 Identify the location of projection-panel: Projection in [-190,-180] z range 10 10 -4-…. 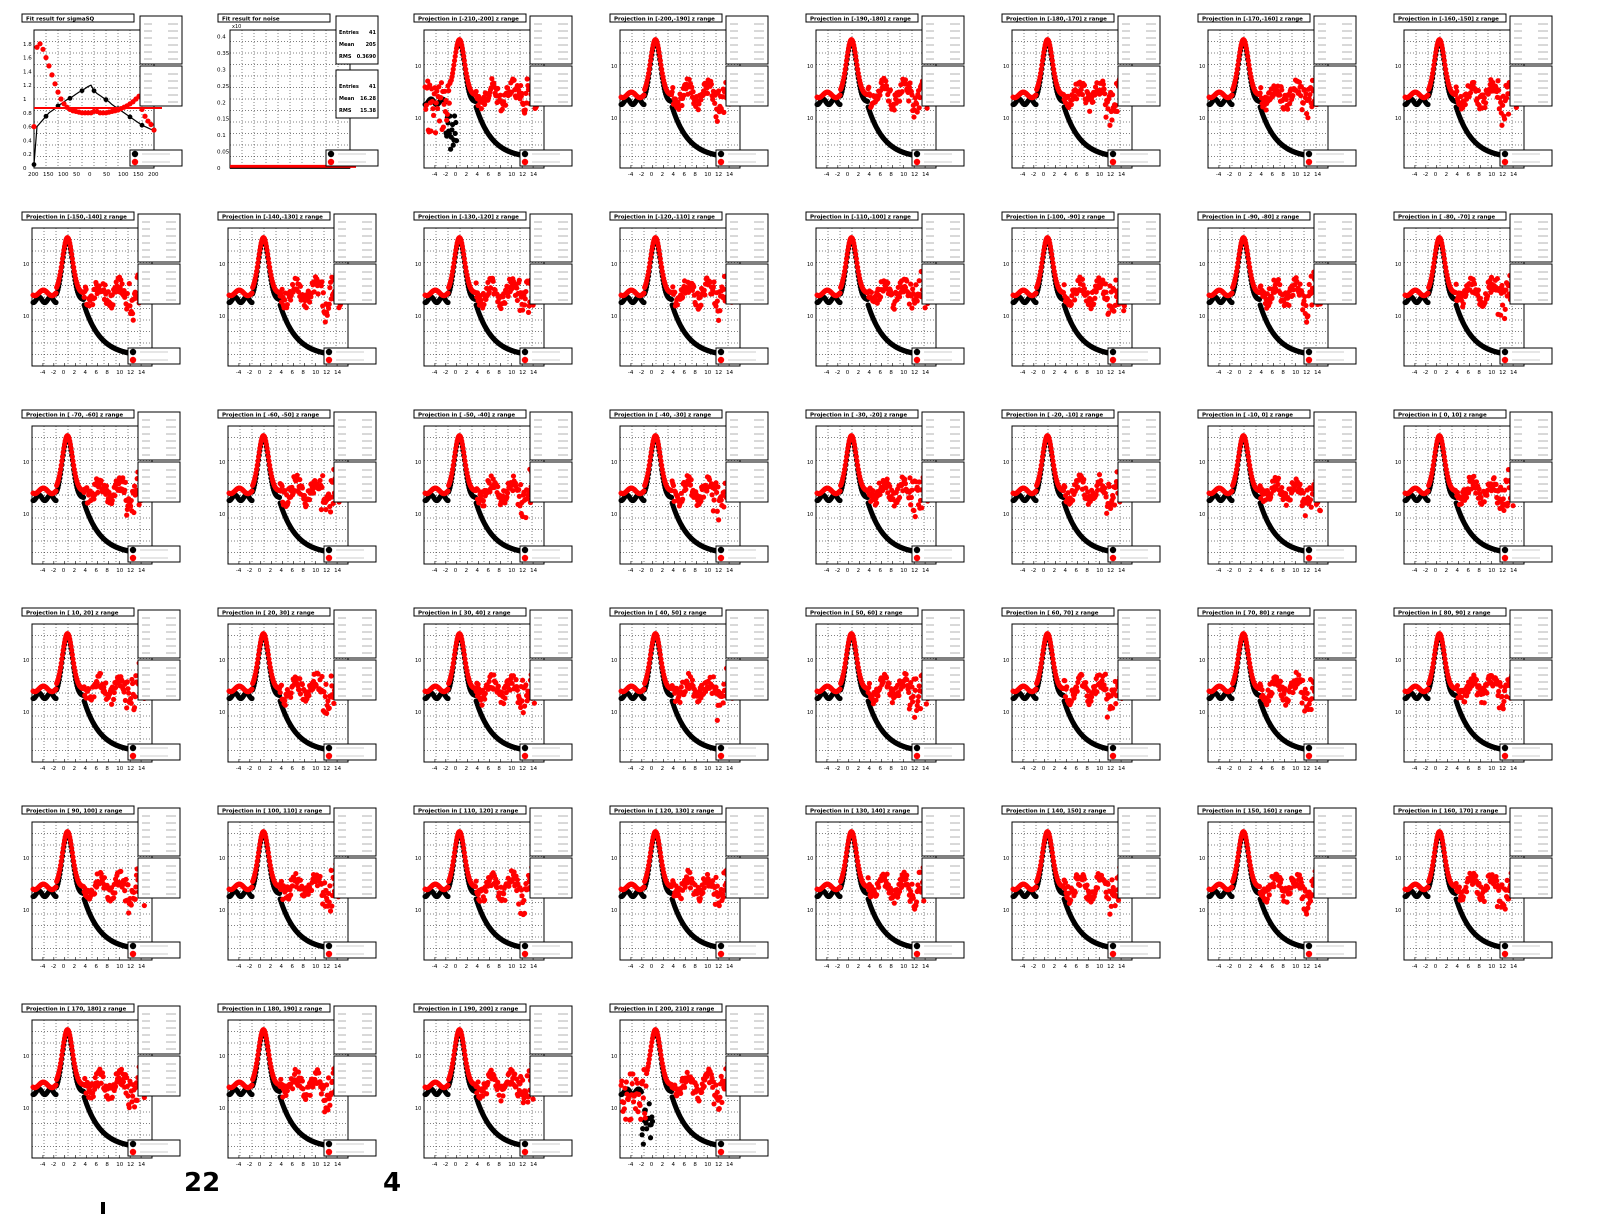
(885, 95).